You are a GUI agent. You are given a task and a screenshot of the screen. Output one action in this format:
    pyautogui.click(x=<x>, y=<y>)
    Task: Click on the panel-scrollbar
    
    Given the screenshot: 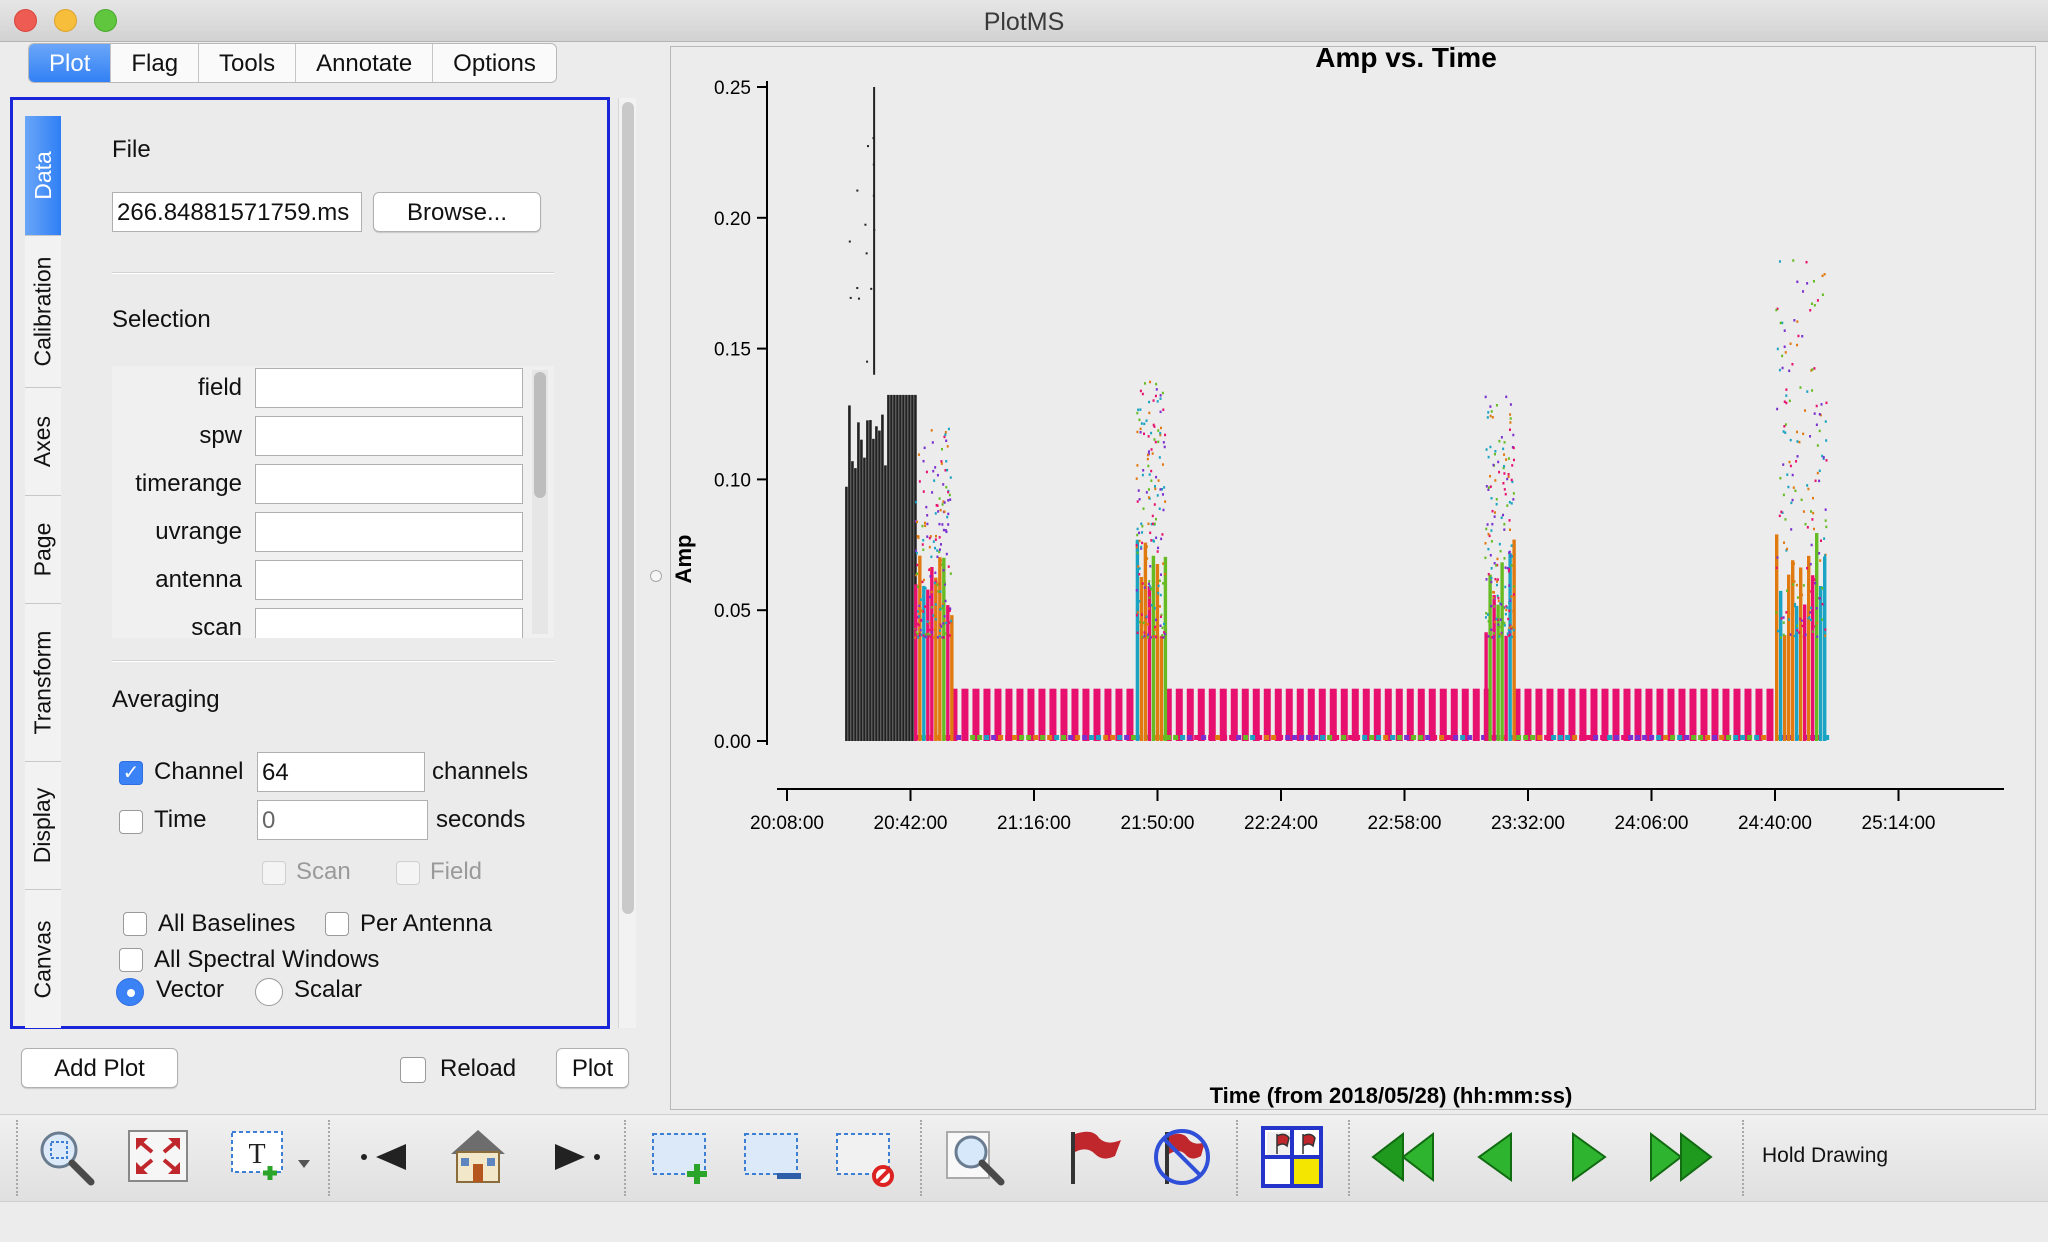 What is the action you would take?
    pyautogui.click(x=627, y=563)
    